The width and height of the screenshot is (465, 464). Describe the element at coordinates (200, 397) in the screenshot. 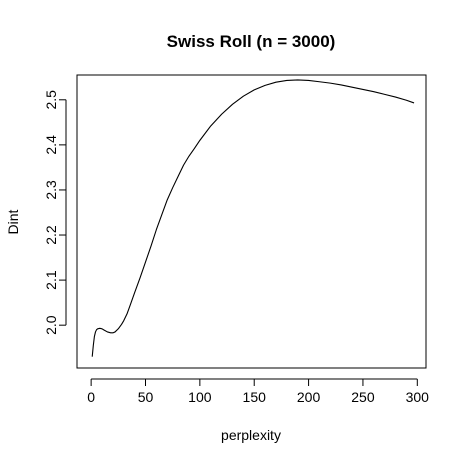

I see `x-tick-label: 100` at that location.